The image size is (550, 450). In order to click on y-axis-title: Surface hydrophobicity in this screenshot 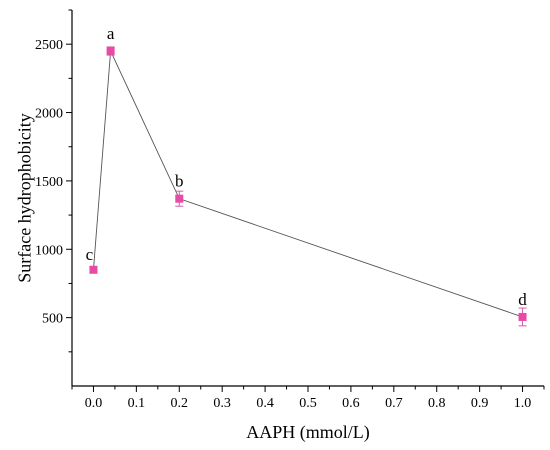, I will do `click(24, 197)`.